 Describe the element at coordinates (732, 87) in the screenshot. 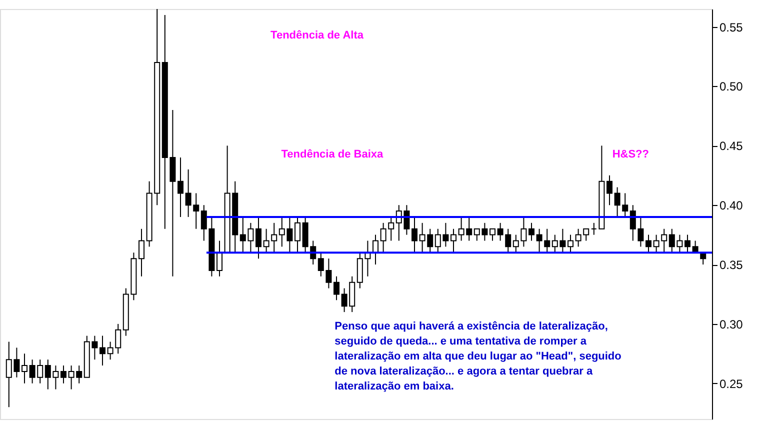

I see `y-tick-label: 0.50` at that location.